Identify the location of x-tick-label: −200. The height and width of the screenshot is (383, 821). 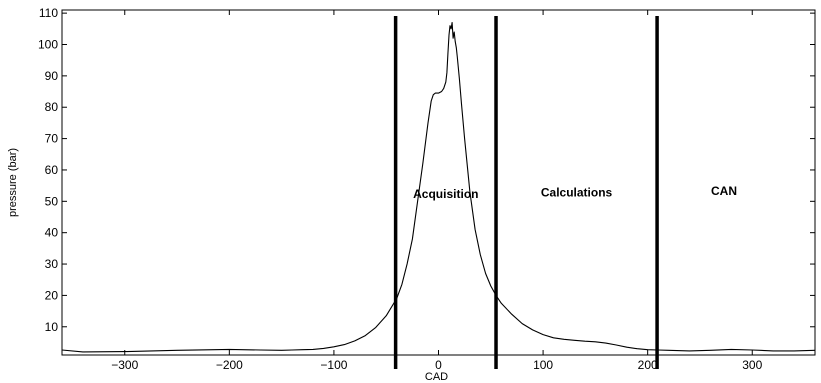
(229, 365).